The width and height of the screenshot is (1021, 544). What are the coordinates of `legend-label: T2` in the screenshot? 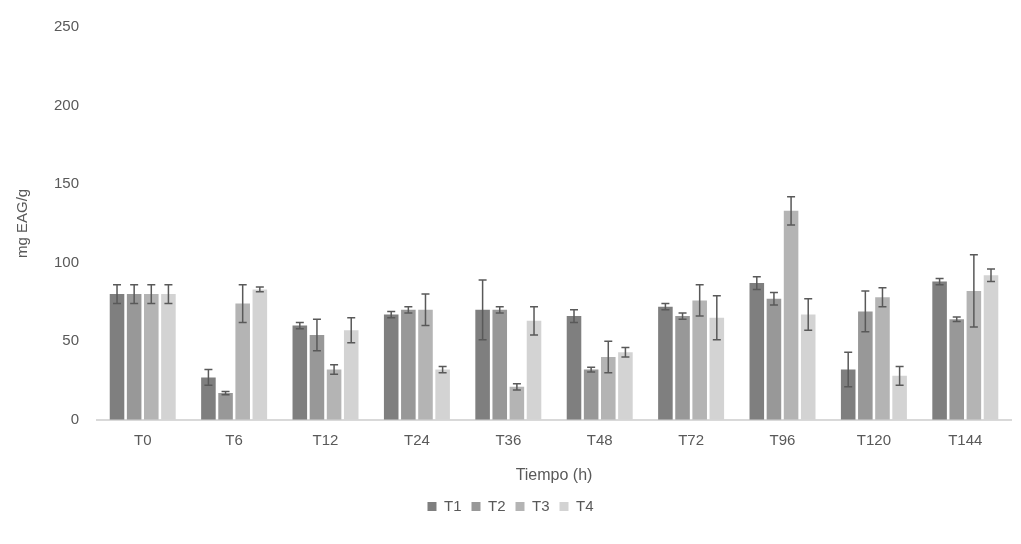 It's located at (497, 505).